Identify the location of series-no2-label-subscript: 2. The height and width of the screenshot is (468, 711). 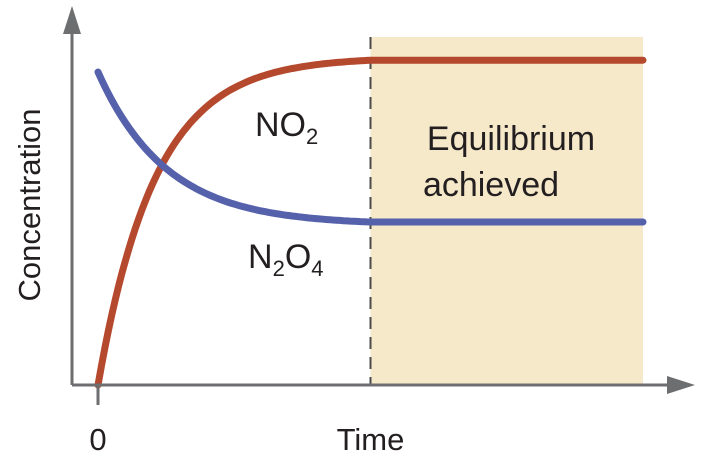
(312, 136).